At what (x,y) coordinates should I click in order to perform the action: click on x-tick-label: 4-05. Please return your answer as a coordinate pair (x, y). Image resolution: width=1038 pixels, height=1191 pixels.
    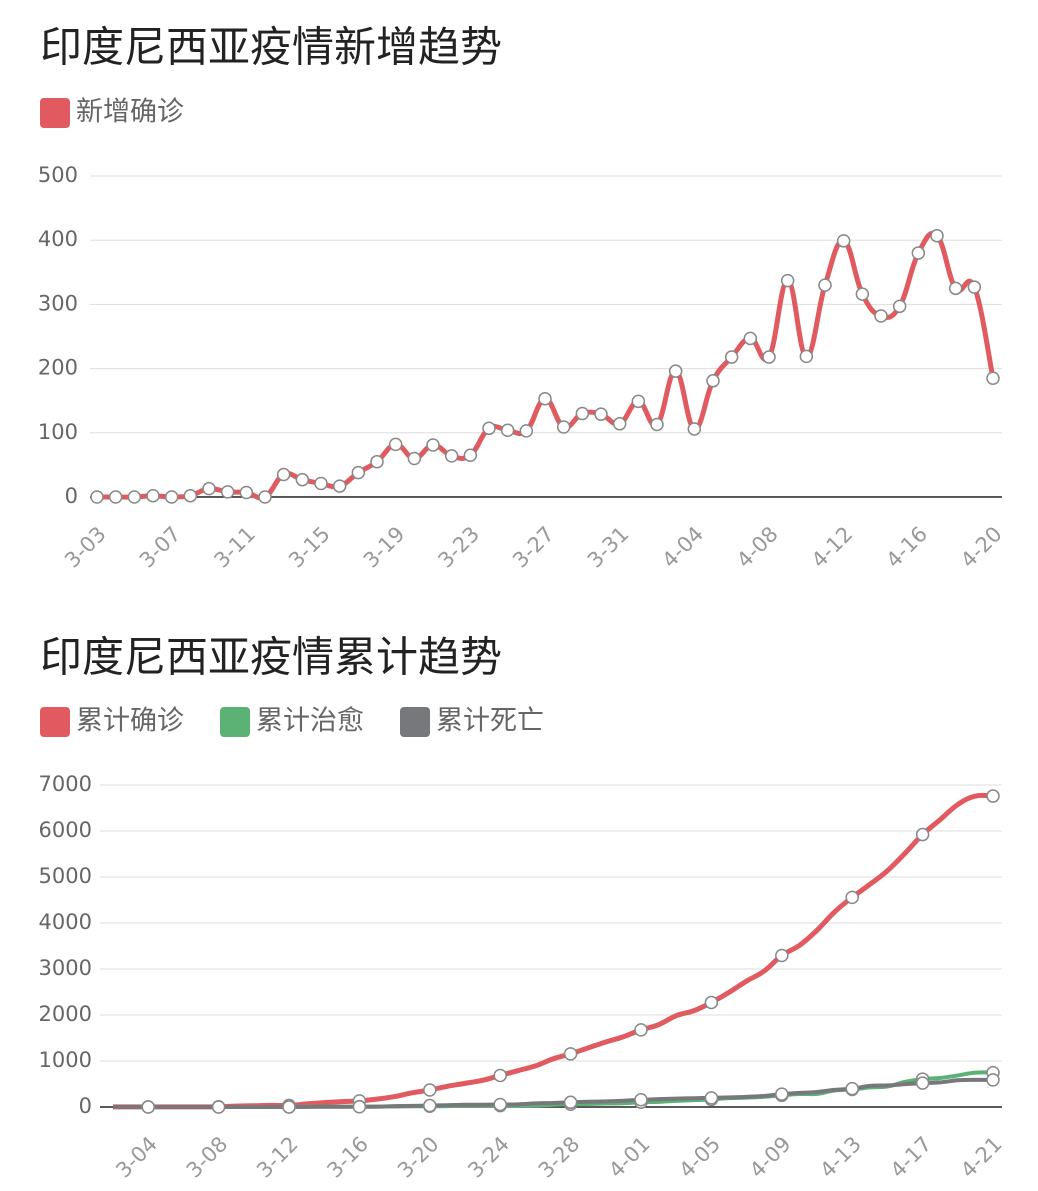
    Looking at the image, I should click on (699, 1157).